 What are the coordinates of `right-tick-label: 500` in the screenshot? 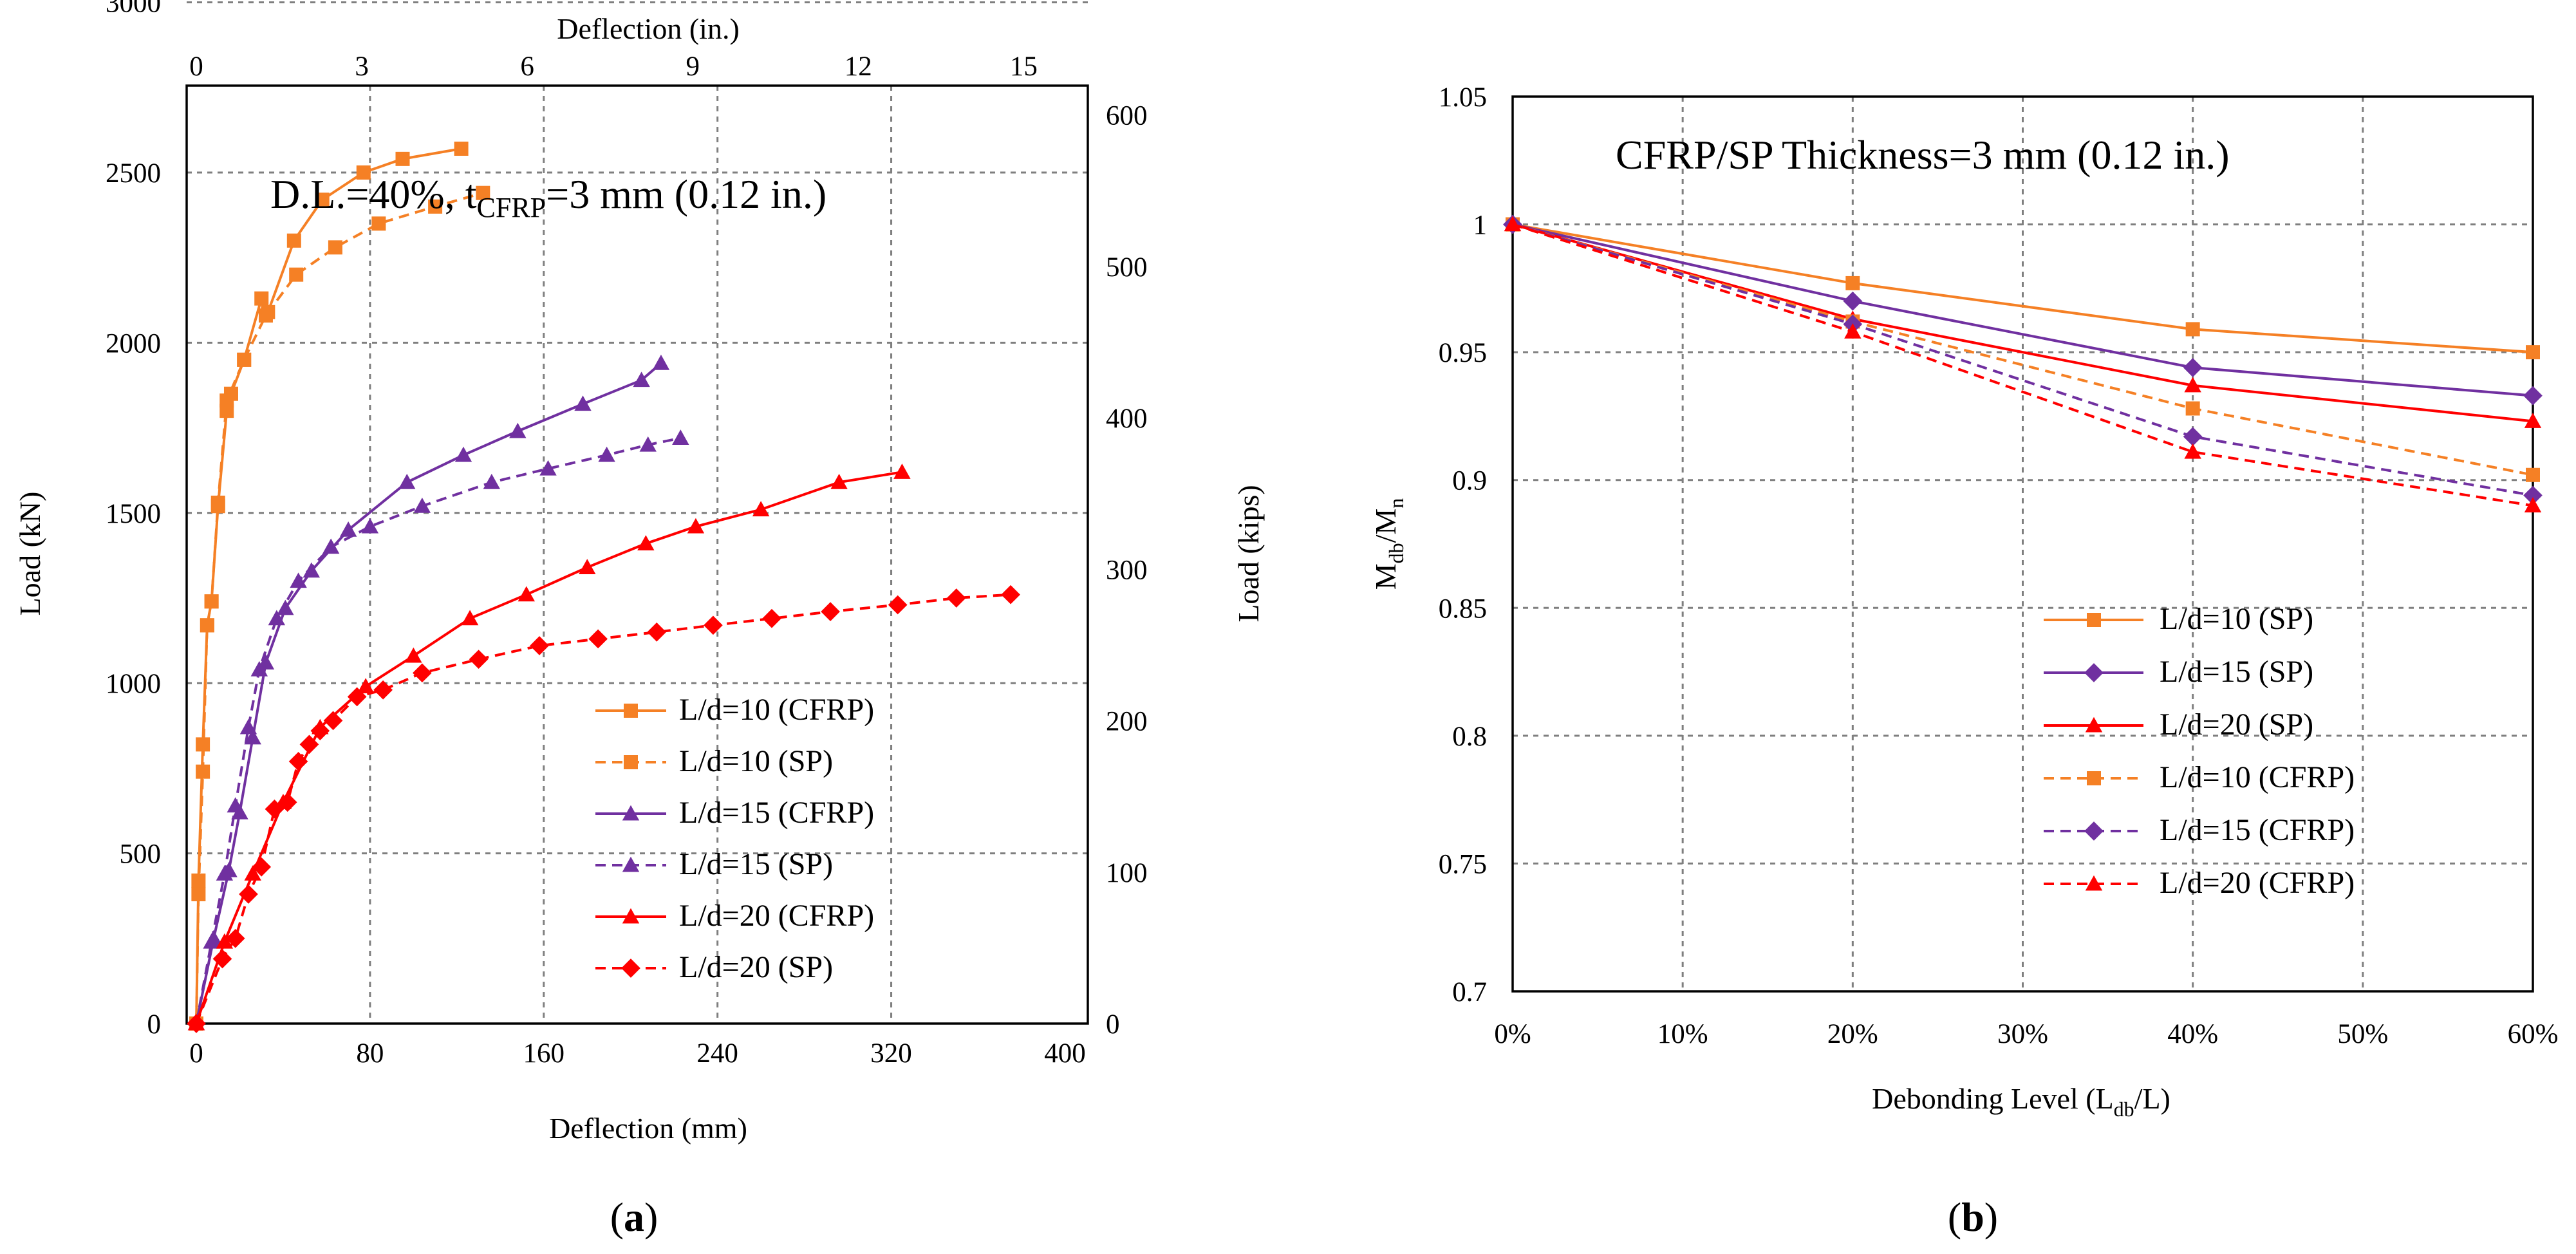 It's located at (1127, 267).